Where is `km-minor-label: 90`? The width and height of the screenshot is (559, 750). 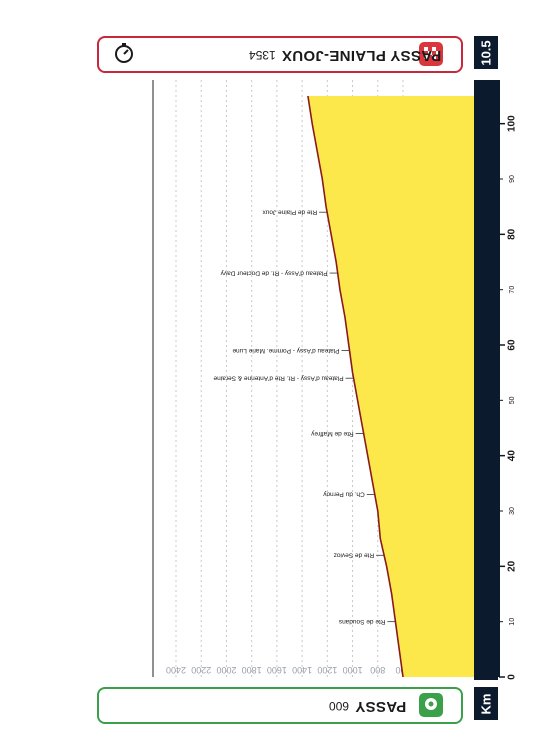 km-minor-label: 90 is located at coordinates (512, 179).